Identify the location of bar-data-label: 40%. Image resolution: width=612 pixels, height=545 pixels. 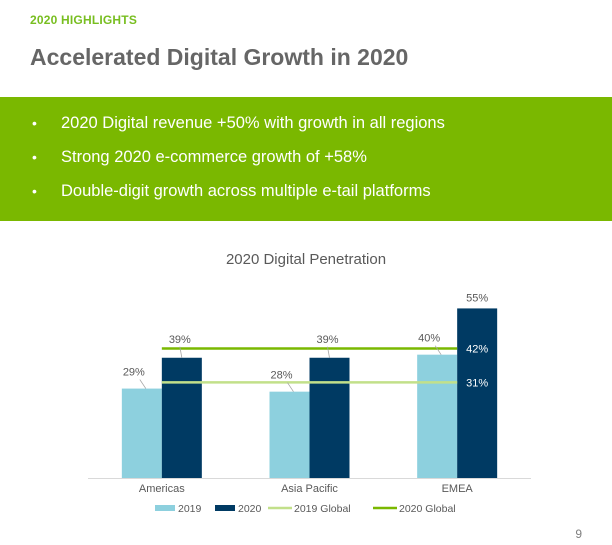
(429, 339).